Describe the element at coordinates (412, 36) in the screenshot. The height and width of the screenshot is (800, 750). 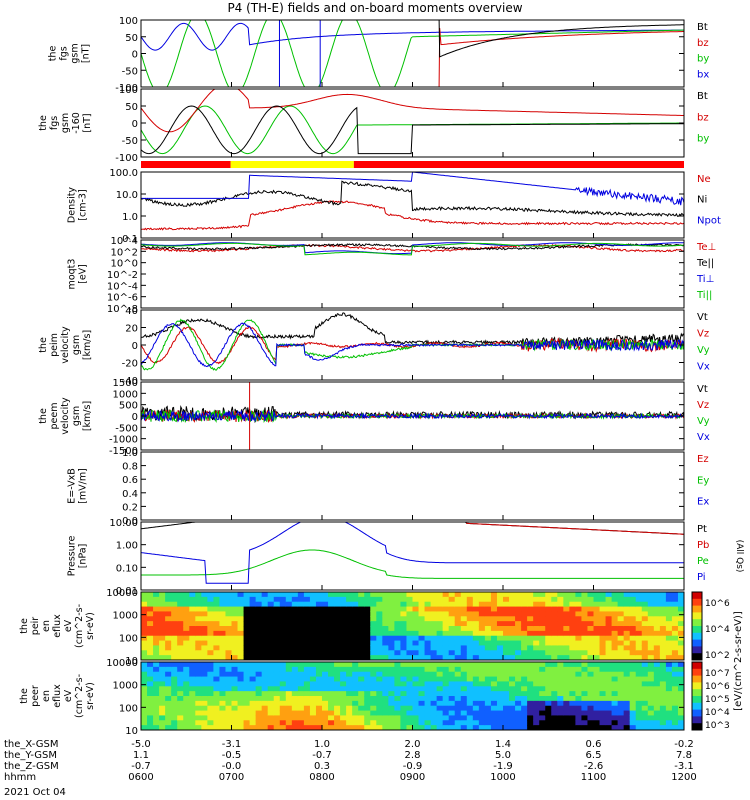
I see `trace-bx` at that location.